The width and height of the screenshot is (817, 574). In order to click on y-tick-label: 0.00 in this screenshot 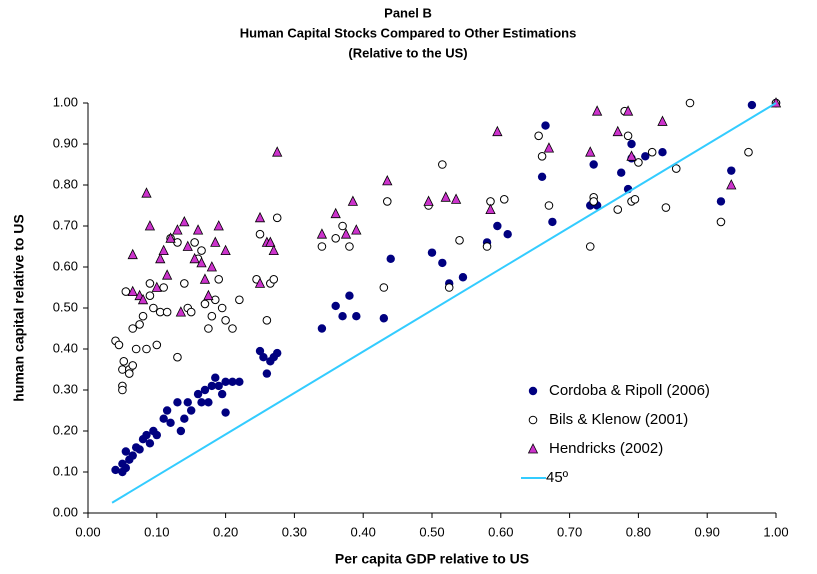, I will do `click(65, 511)`.